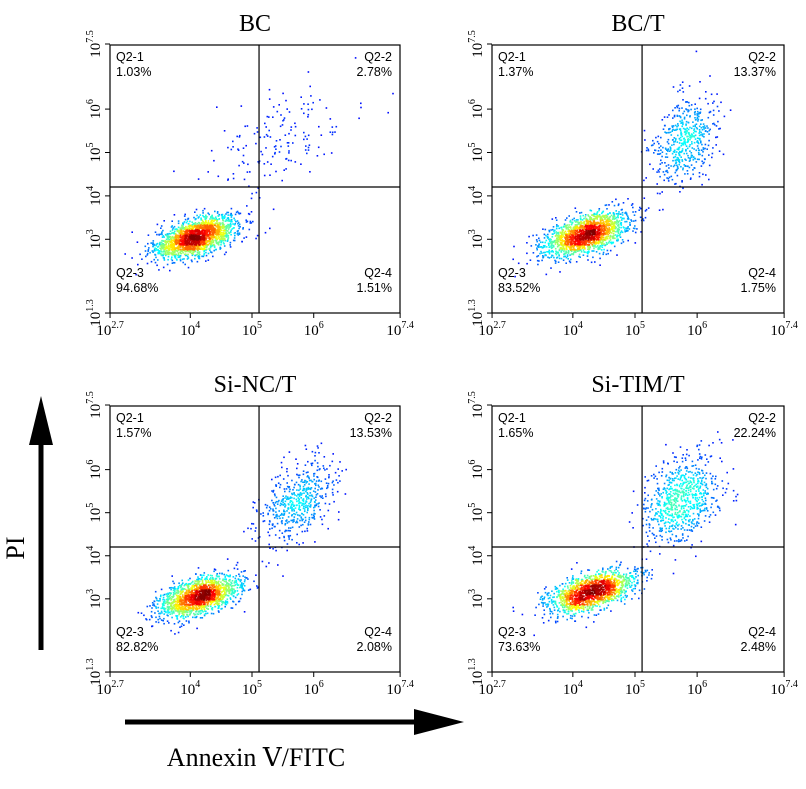 This screenshot has height=789, width=806. I want to click on x-tick-label: 104, so click(190, 329).